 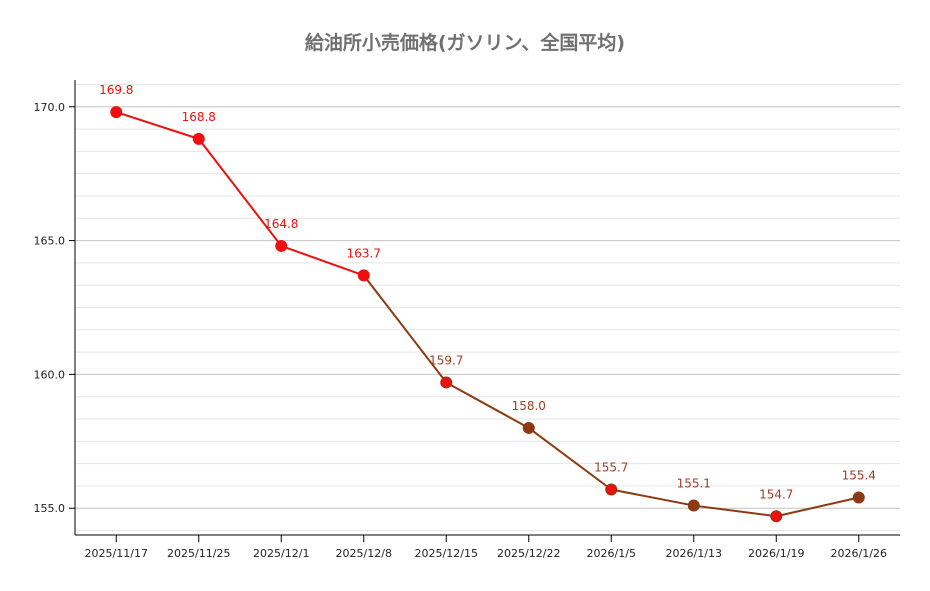 I want to click on data-label: 163.7, so click(x=364, y=253).